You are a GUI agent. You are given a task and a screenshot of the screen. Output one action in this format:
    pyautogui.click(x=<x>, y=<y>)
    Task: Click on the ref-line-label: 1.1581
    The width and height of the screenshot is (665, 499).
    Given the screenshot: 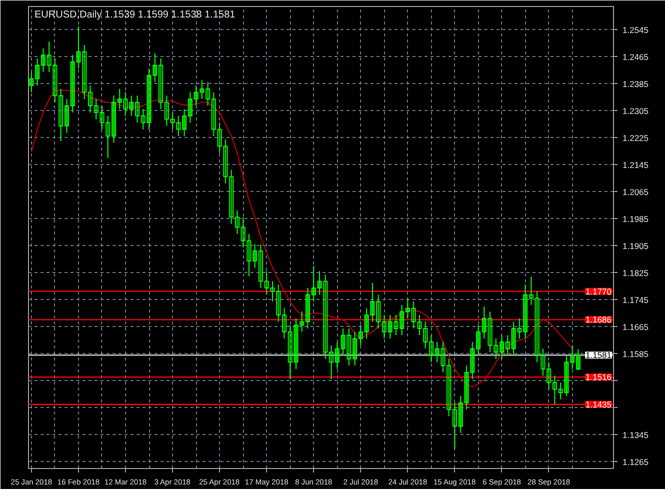 What is the action you would take?
    pyautogui.click(x=599, y=355)
    